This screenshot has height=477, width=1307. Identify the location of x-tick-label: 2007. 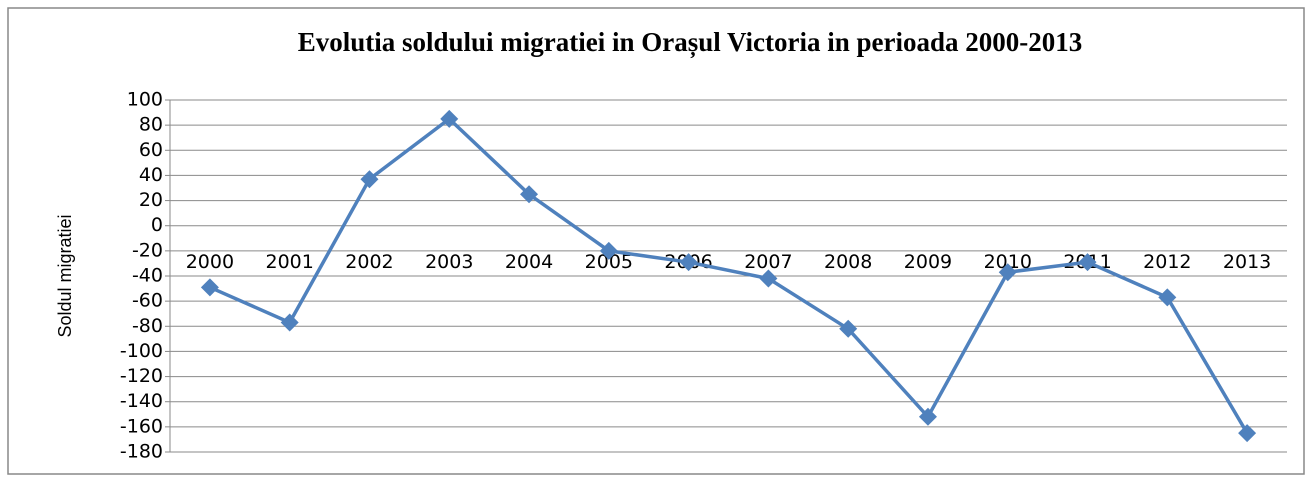
(768, 262).